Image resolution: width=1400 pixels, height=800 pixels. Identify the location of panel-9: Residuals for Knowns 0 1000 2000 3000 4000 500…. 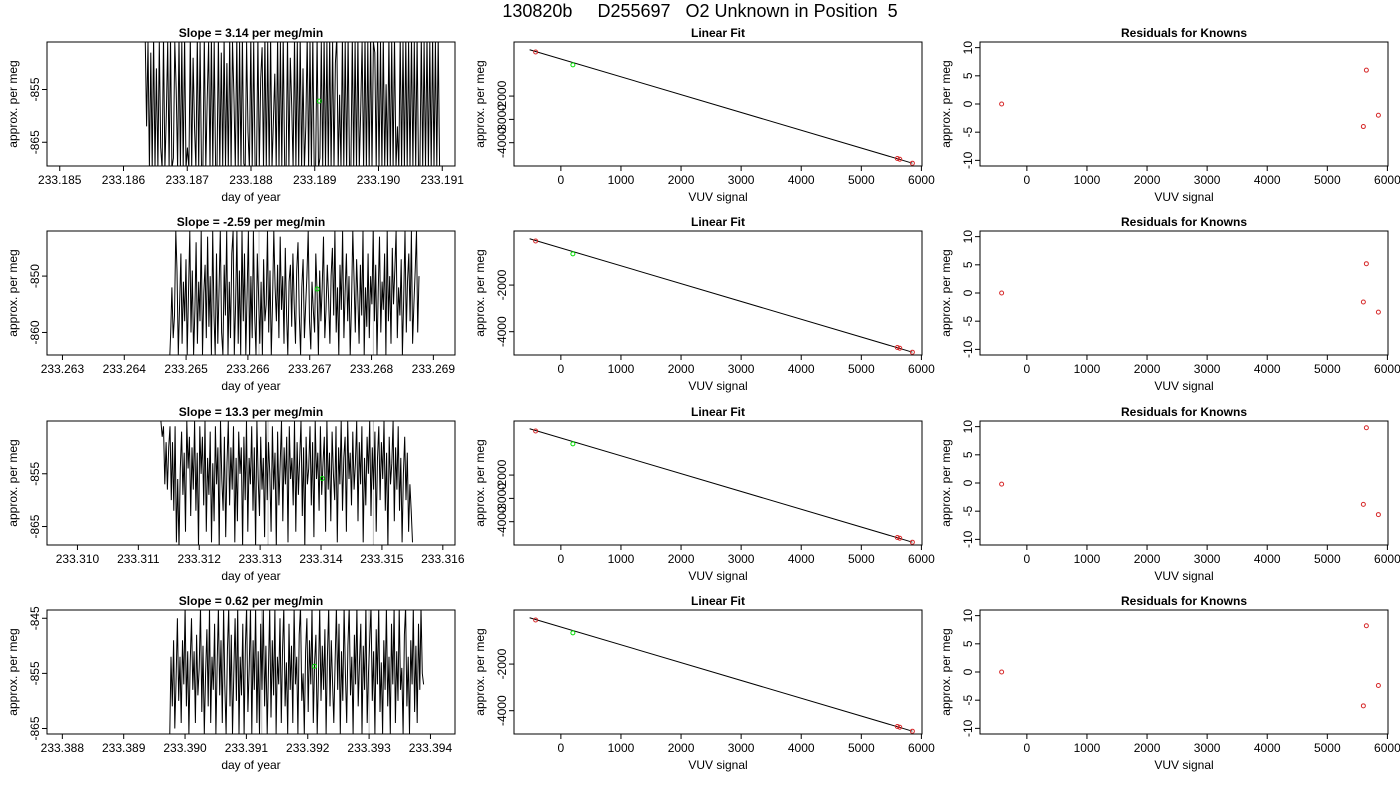
(1169, 494).